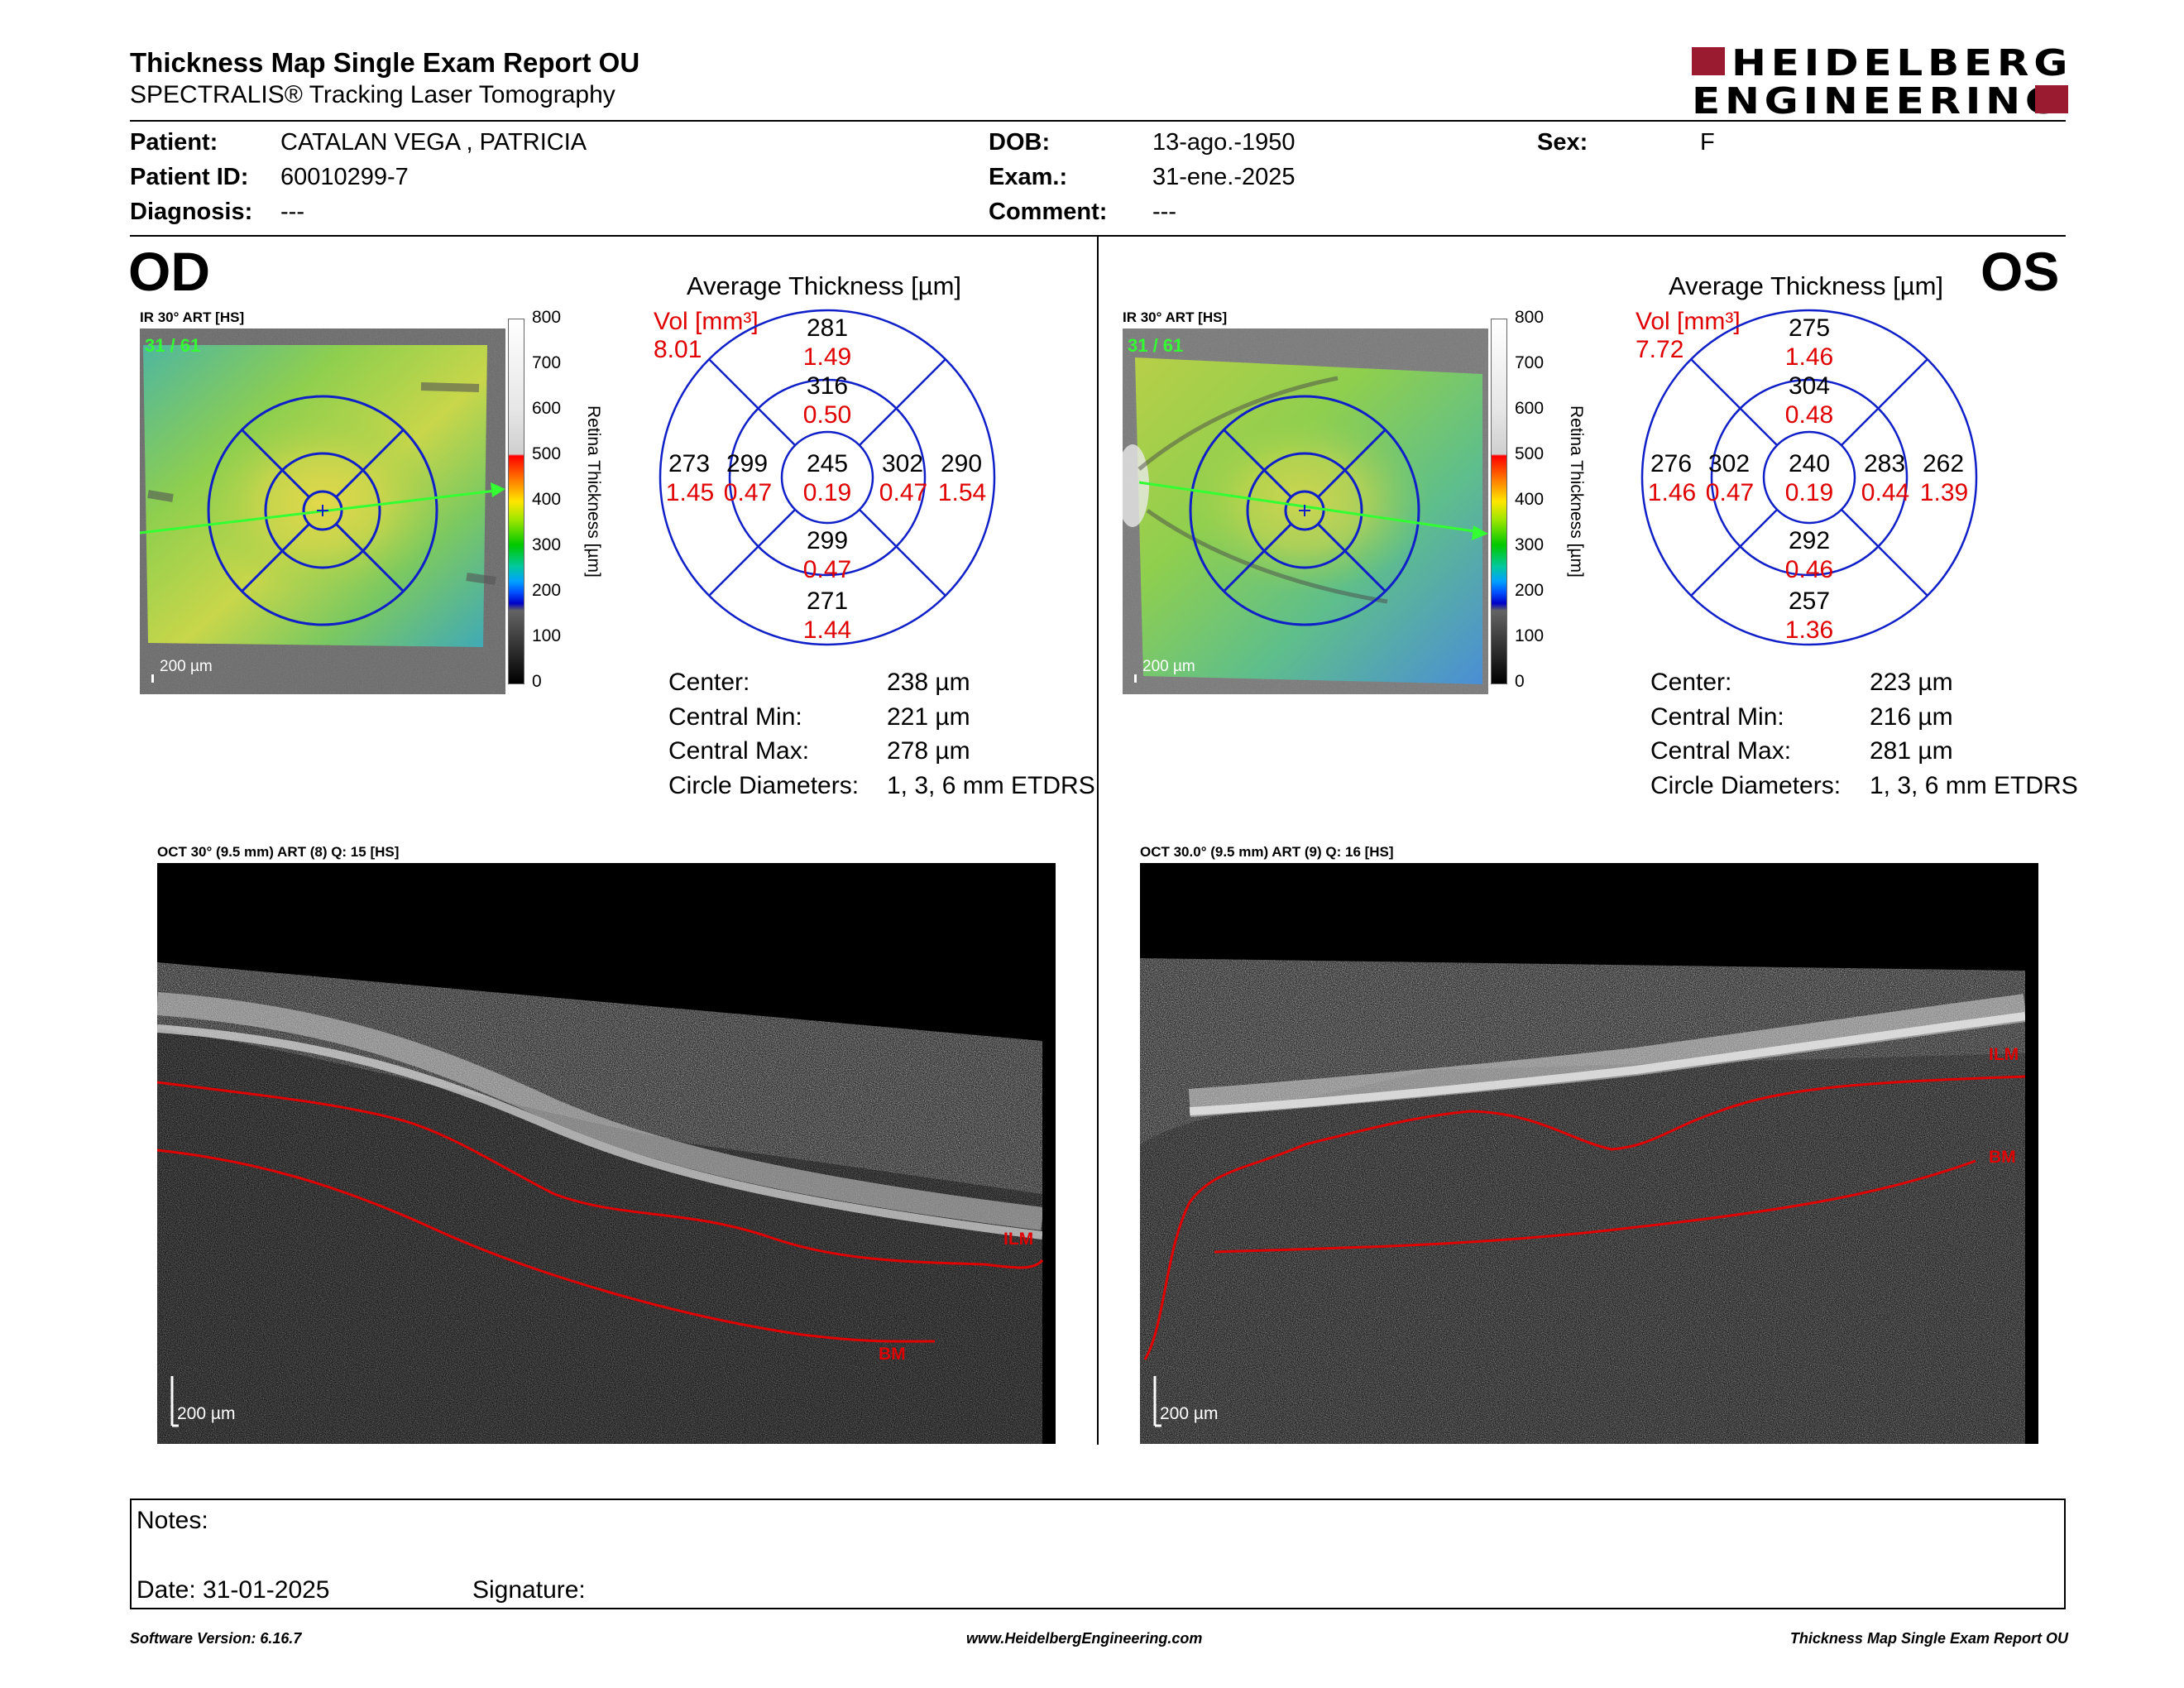 This screenshot has height=1688, width=2184. I want to click on notes-signature: Signature:, so click(529, 1590).